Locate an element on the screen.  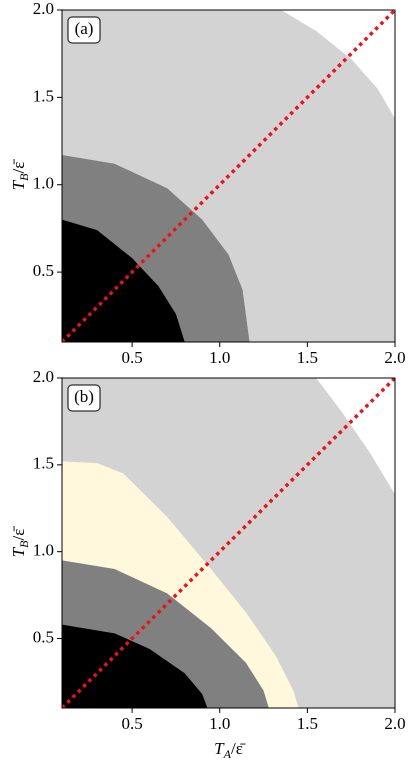
panel-label: (a) is located at coordinates (84, 28).